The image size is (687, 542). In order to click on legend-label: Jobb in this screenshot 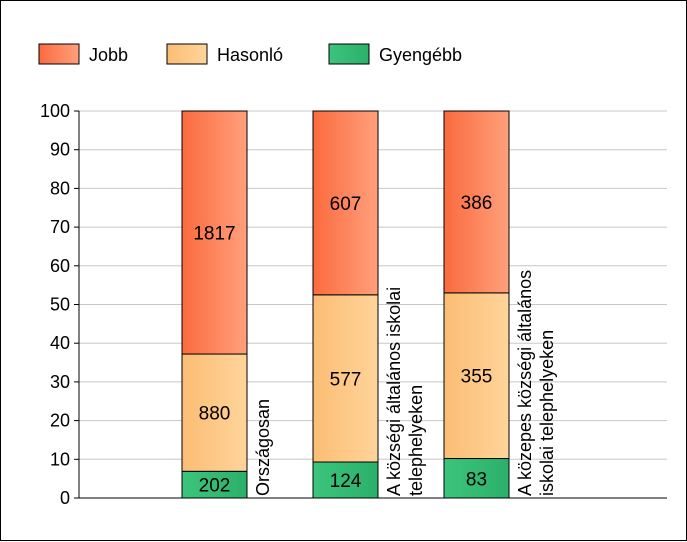, I will do `click(108, 55)`.